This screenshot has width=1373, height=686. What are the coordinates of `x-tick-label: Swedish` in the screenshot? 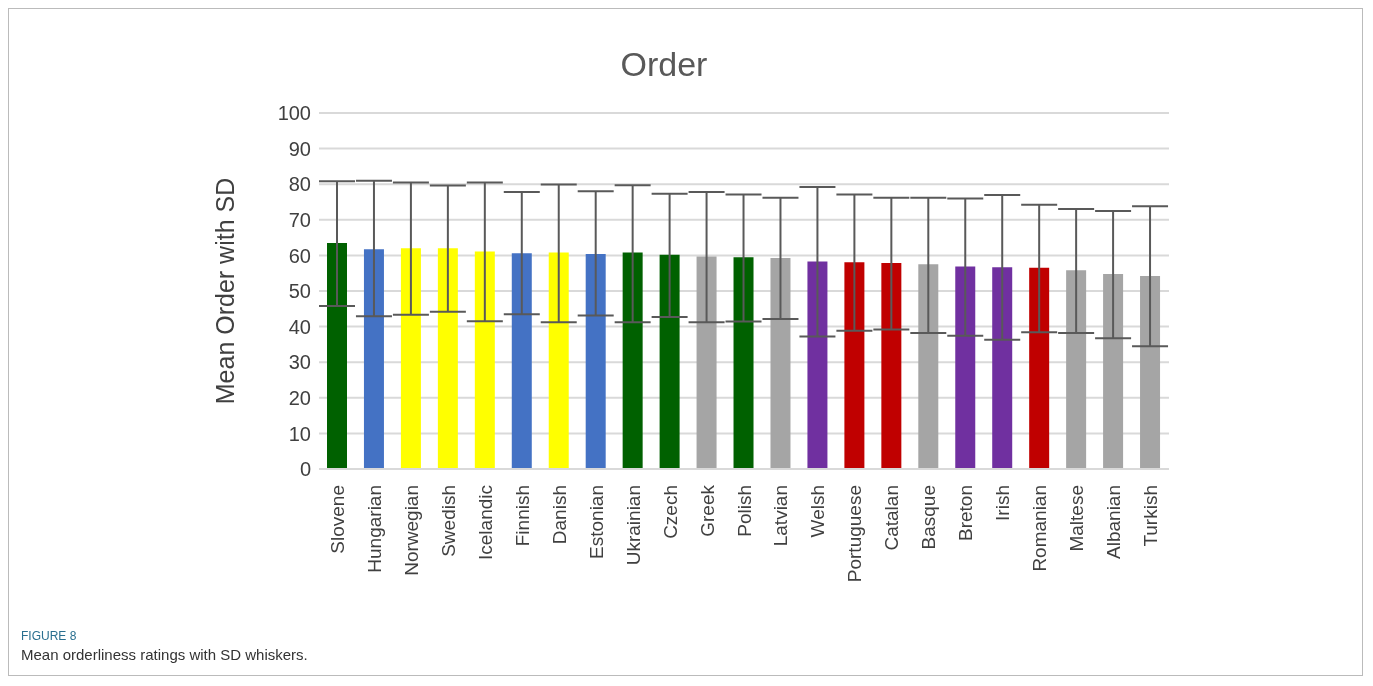 It's located at (448, 521).